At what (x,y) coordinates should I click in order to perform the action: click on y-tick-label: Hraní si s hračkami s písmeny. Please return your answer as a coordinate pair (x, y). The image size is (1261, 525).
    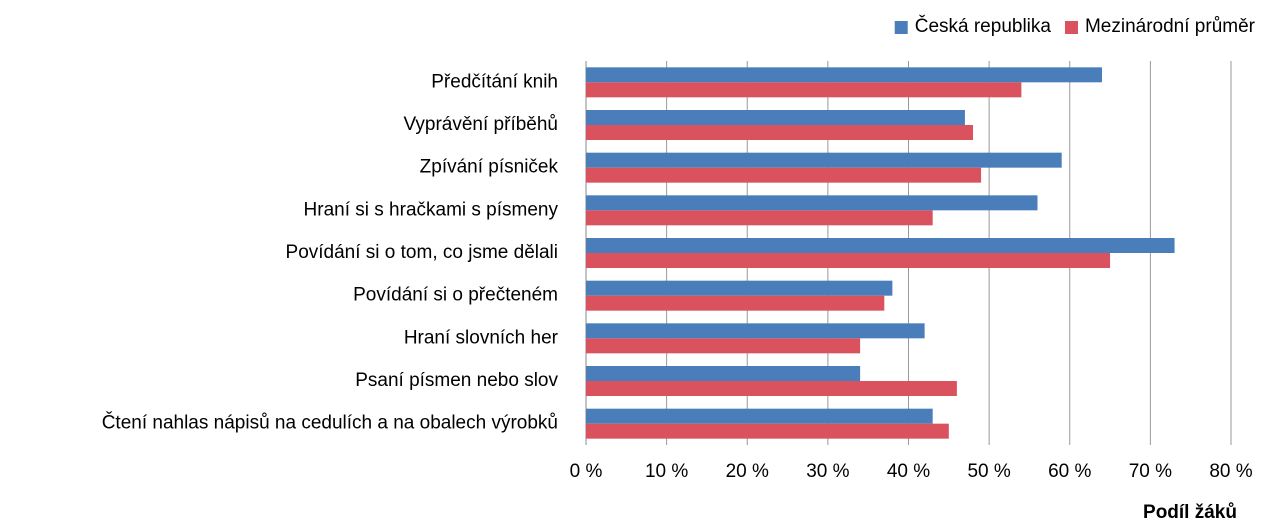
    Looking at the image, I should click on (431, 209).